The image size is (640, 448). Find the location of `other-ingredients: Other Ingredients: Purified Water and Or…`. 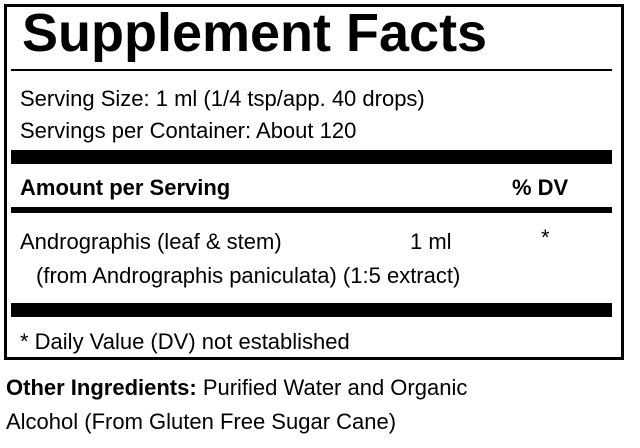

other-ingredients: Other Ingredients: Purified Water and Or… is located at coordinates (236, 388).